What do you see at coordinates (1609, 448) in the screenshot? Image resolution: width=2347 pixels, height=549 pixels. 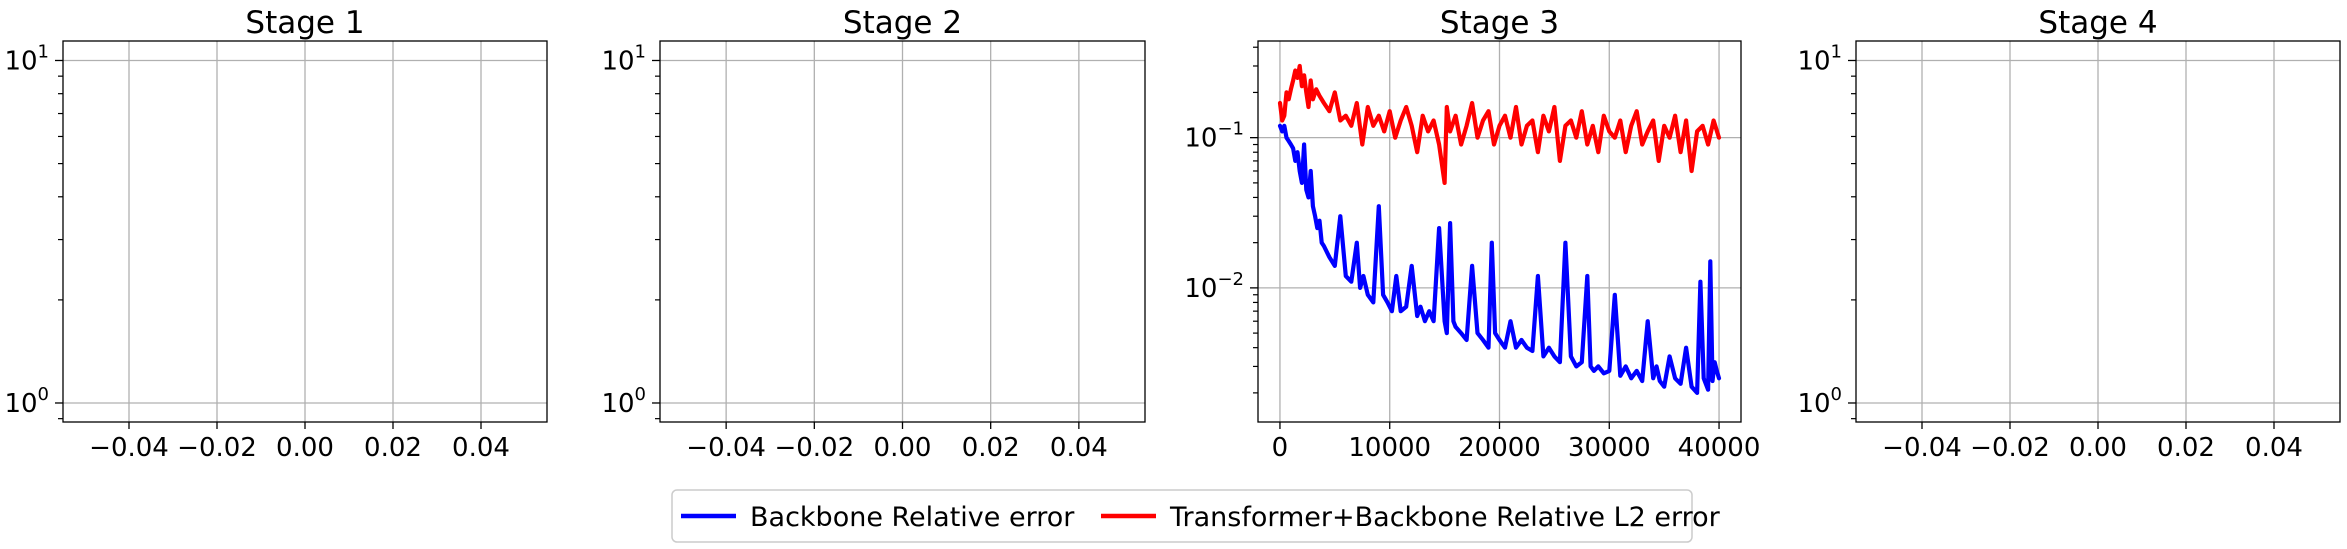 I see `x-tick-label: 30000` at bounding box center [1609, 448].